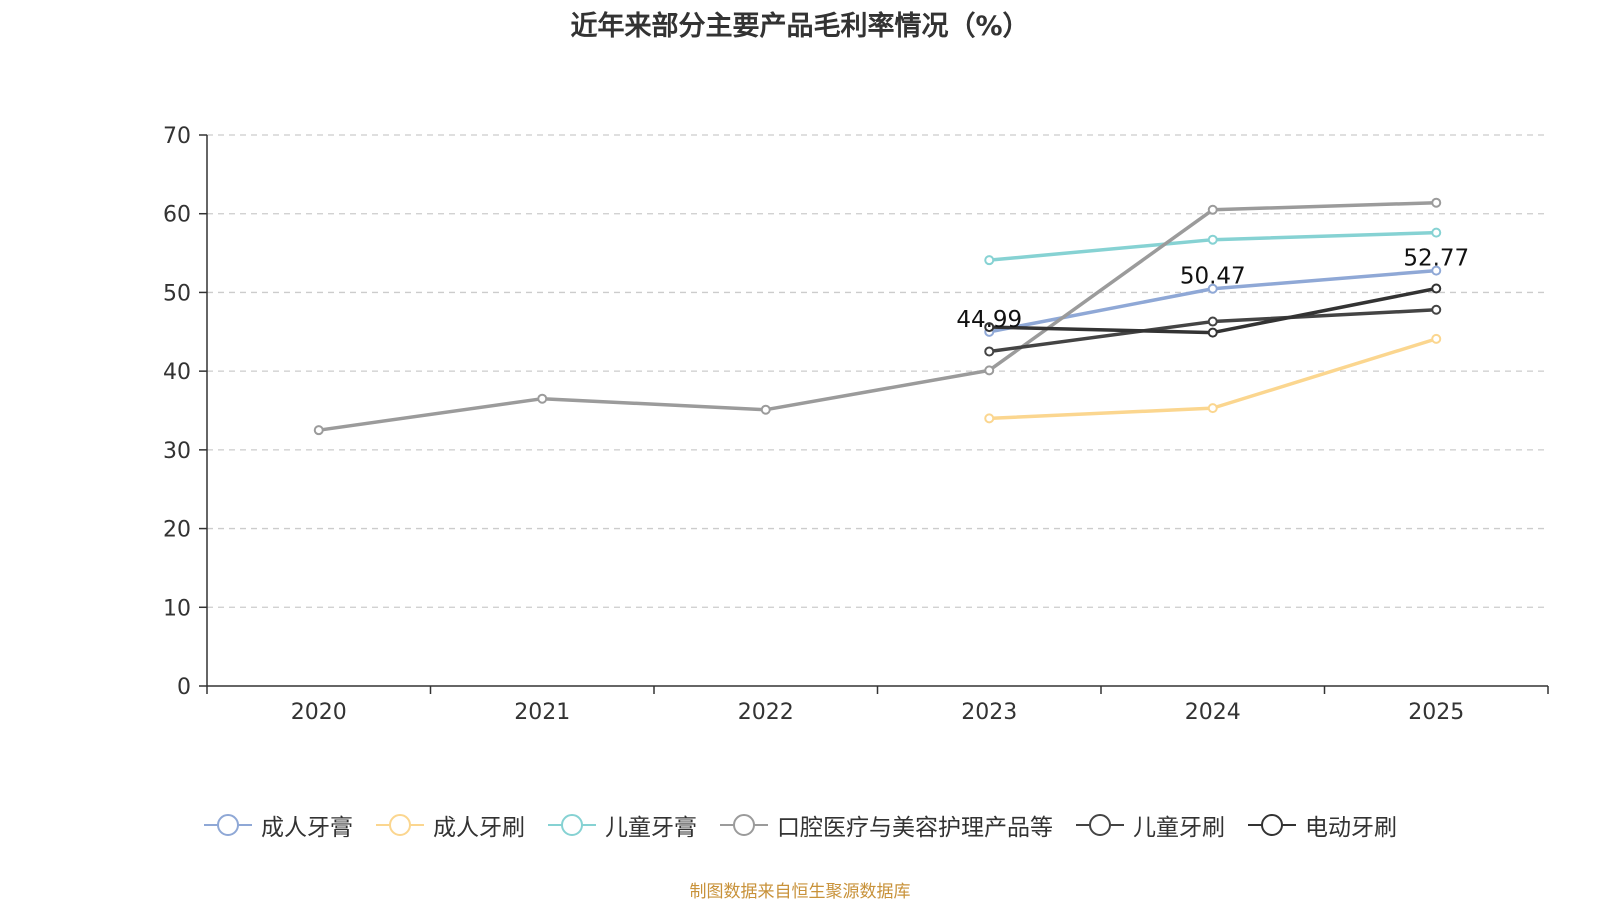 This screenshot has height=902, width=1600. I want to click on legend-item-4: 儿童牙刷, so click(1150, 825).